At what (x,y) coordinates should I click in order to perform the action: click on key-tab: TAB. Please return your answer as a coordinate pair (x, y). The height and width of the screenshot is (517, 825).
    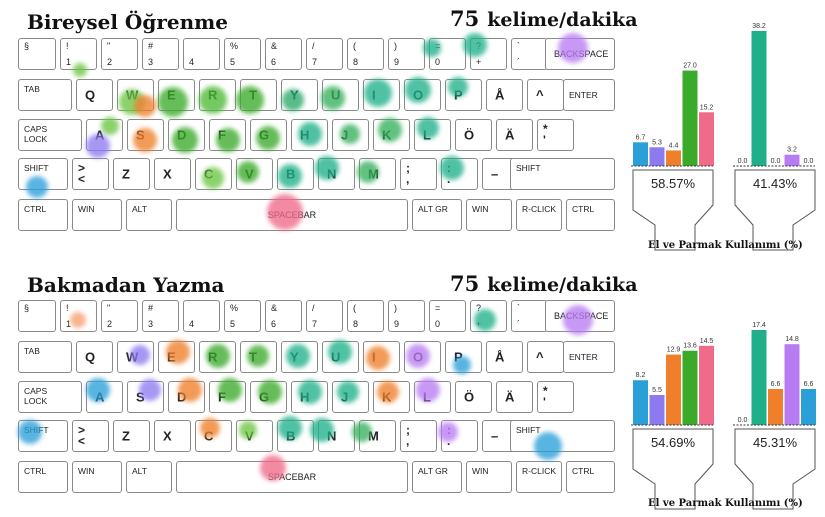
    Looking at the image, I should click on (45, 95).